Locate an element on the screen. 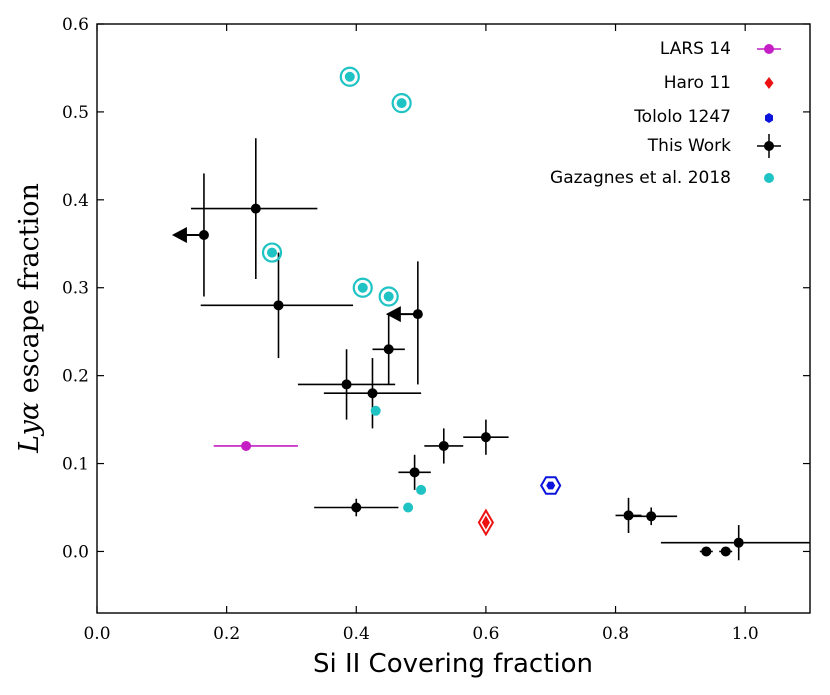 This screenshot has height=695, width=830. legend-label-tololo-1247: Tololo 1247 is located at coordinates (682, 117).